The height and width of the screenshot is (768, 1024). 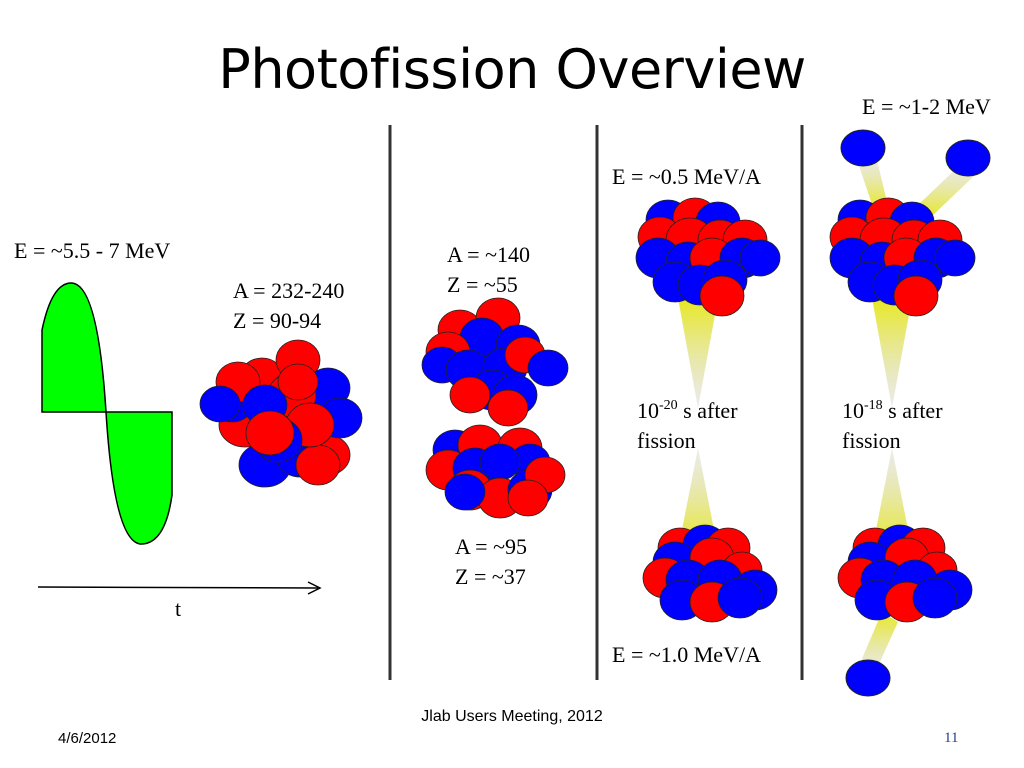 I want to click on time-label-early-tail: s after, so click(x=708, y=410).